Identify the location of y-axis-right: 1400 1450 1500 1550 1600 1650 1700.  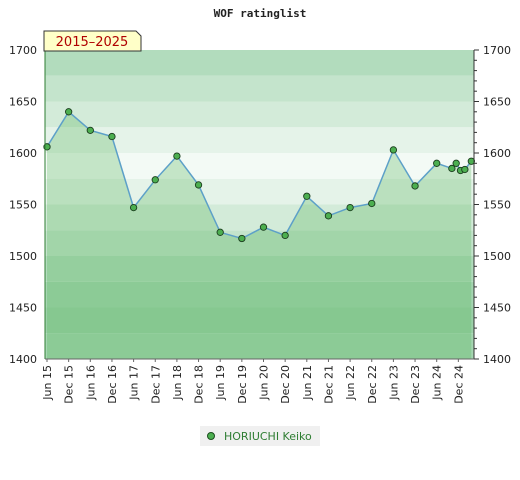
(492, 205).